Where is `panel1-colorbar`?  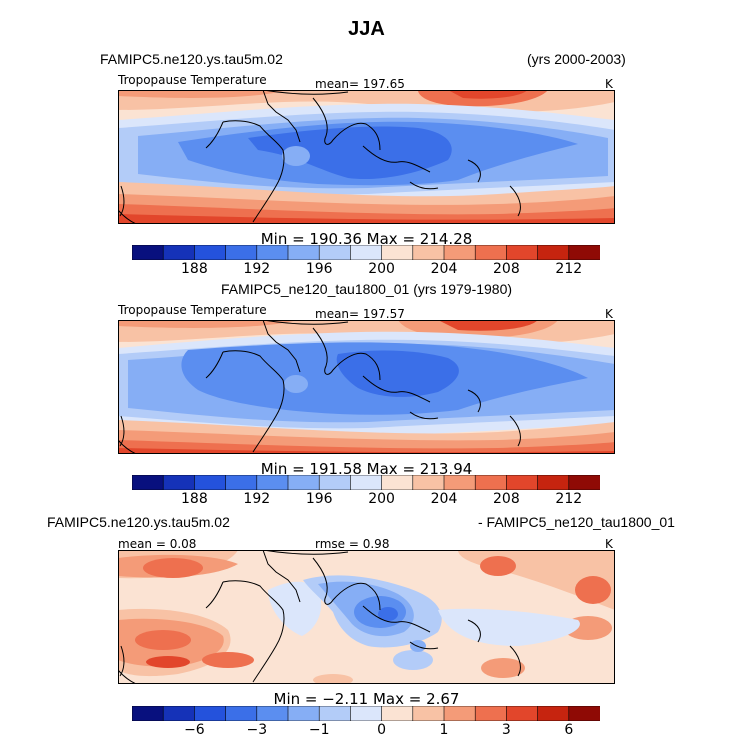 panel1-colorbar is located at coordinates (366, 252).